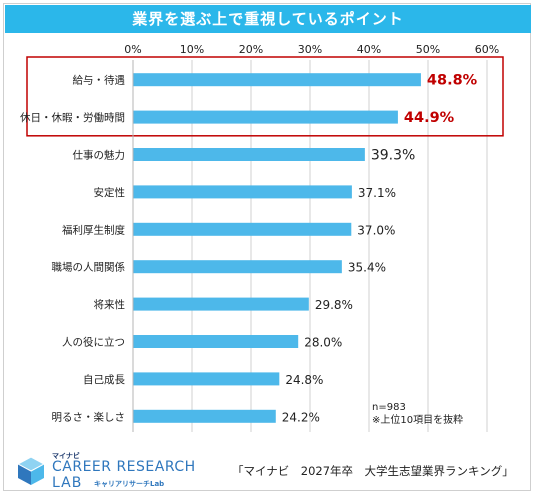  Describe the element at coordinates (67, 483) in the screenshot. I see `logo-brand-lab: LAB` at that location.